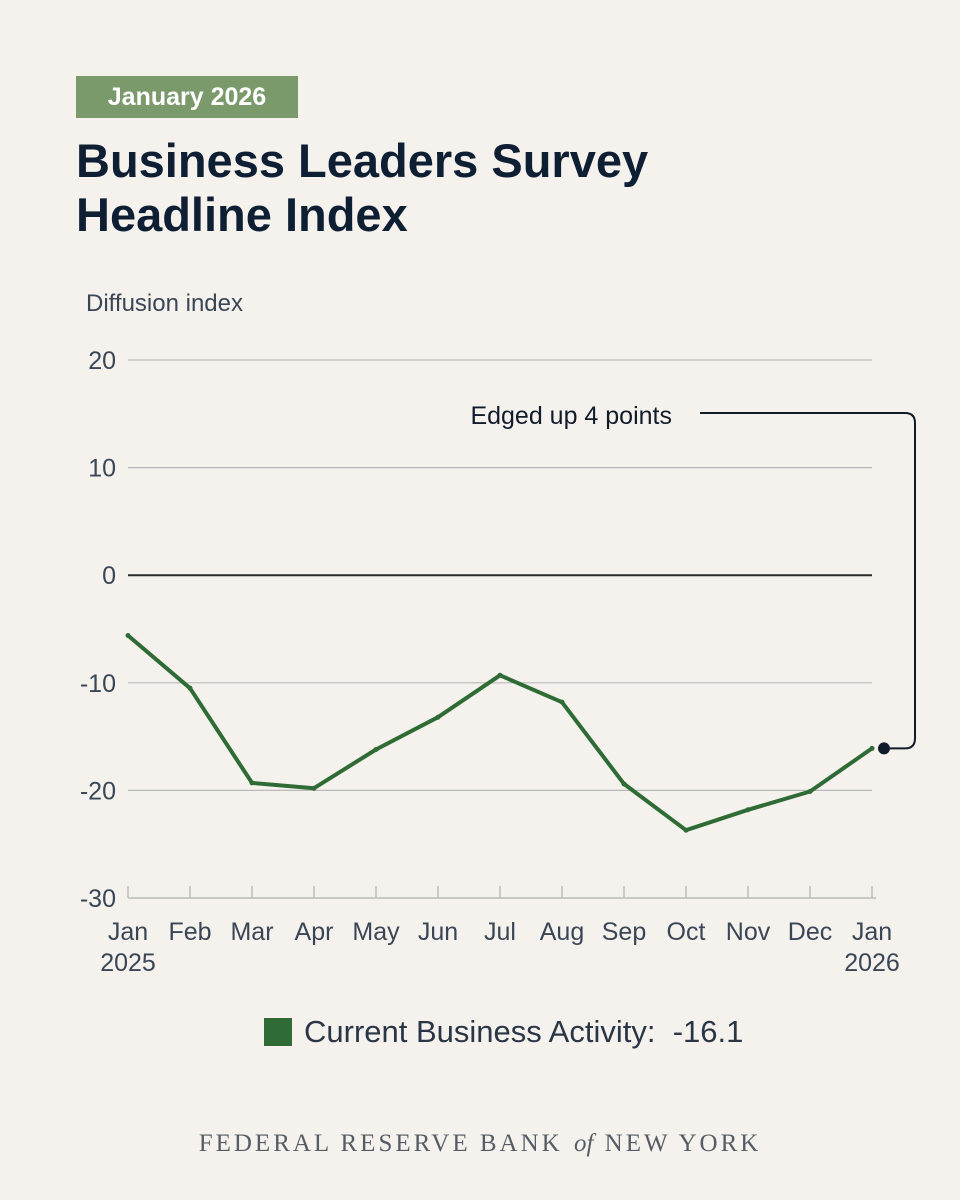 The image size is (960, 1200). I want to click on x-tick-label: May, so click(376, 932).